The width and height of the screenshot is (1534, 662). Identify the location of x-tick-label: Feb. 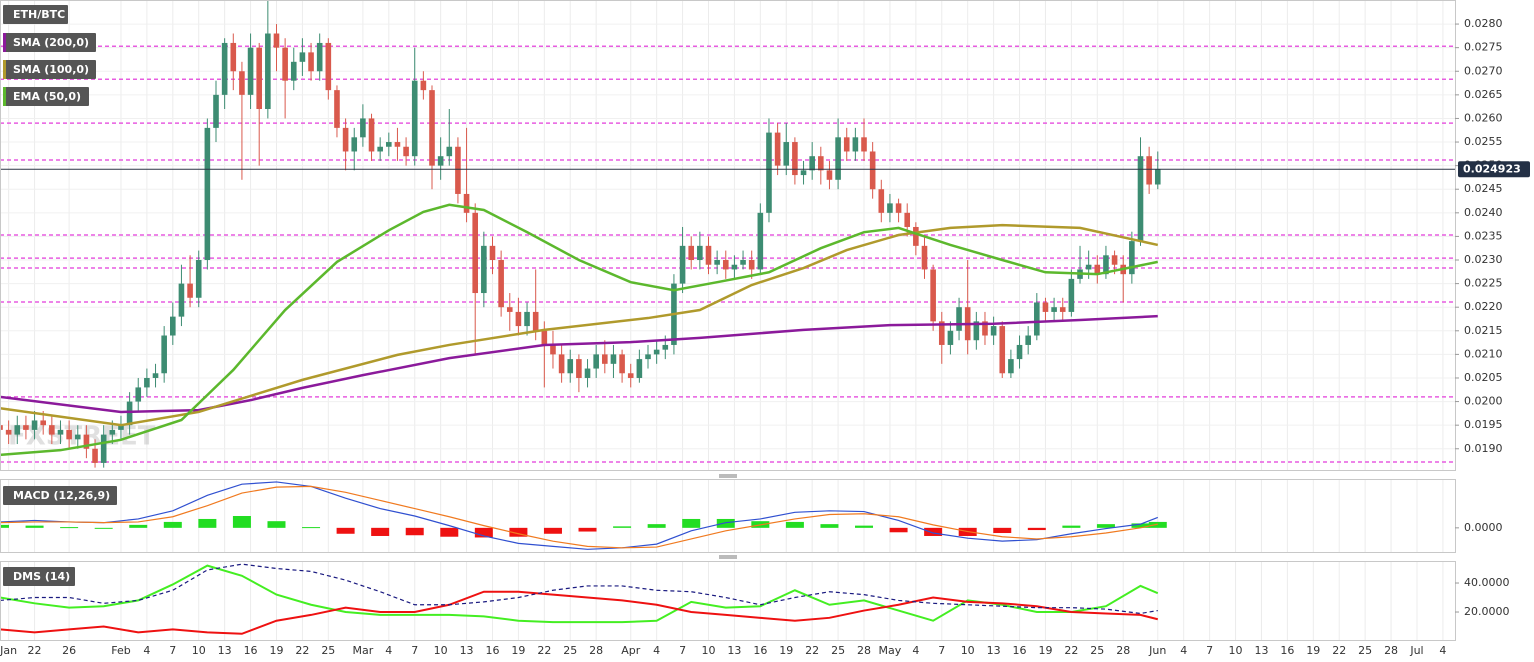
(120, 650).